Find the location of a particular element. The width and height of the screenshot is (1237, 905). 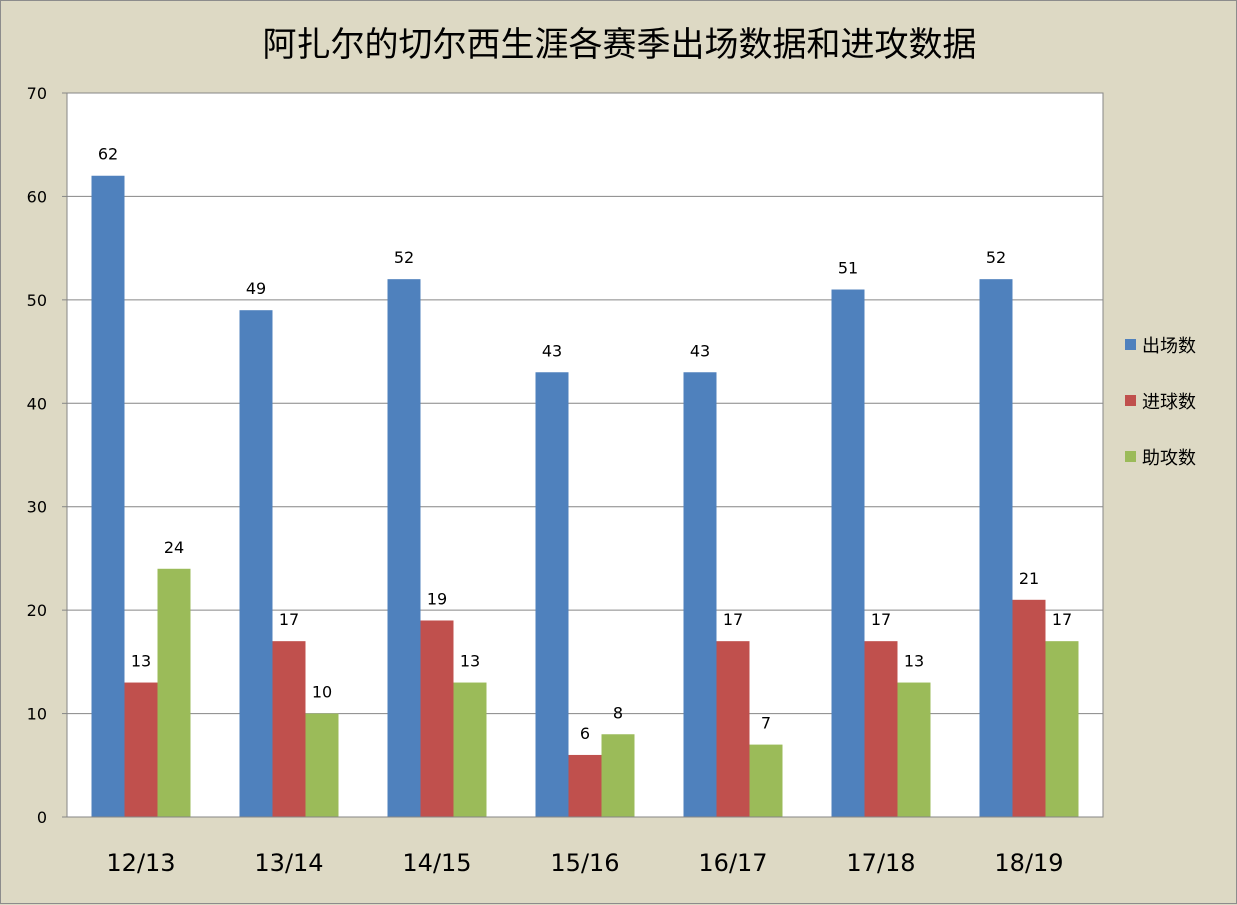

y-tick-label: 30 is located at coordinates (37, 507).